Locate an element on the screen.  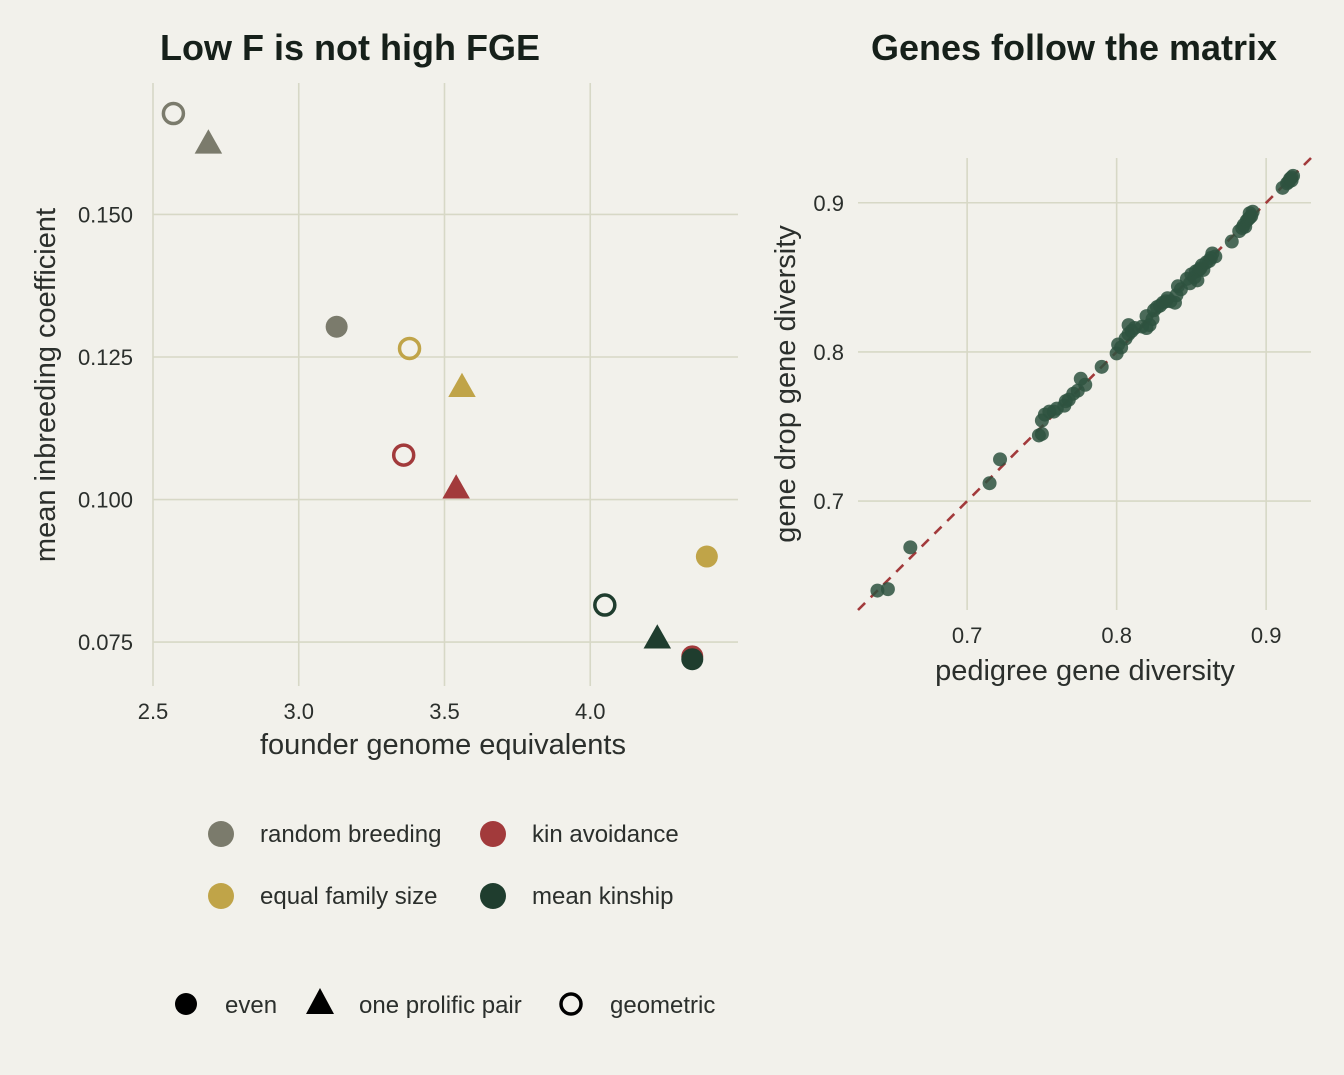
legend-swatch-mean-kinship is located at coordinates (493, 896).